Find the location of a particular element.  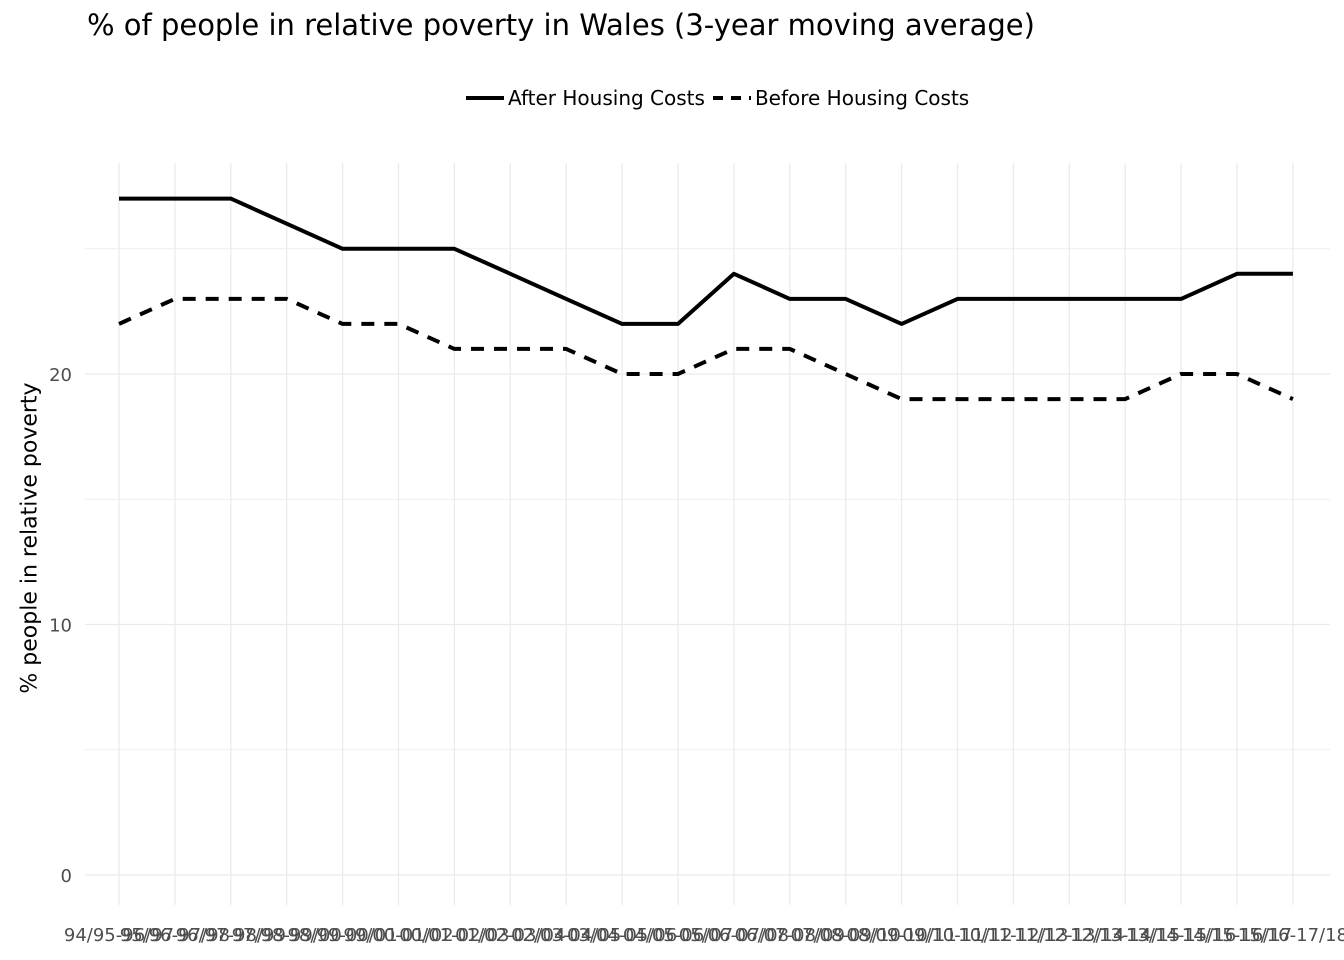

x-tick-label: 02/03-04/05 is located at coordinates (566, 935).